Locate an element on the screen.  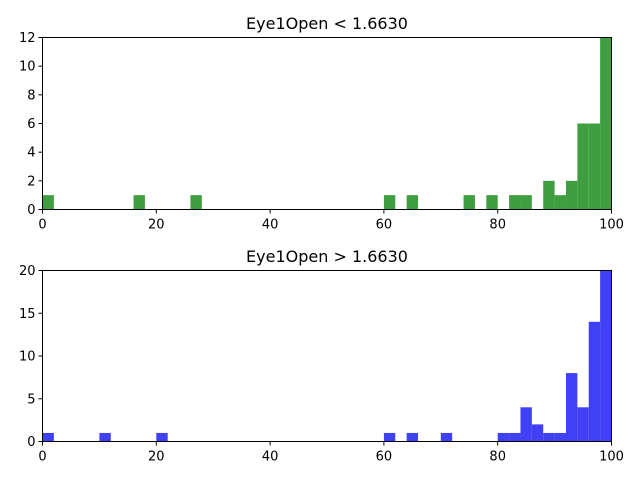
y-tick-label: 15 is located at coordinates (27, 314).